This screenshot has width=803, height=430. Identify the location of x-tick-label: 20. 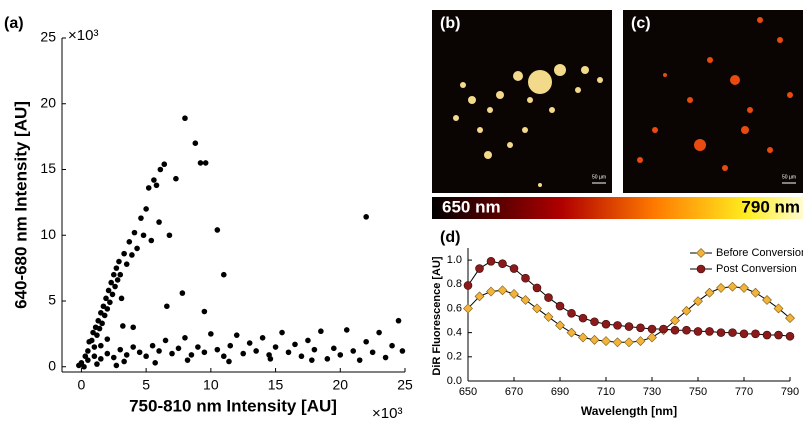
(340, 385).